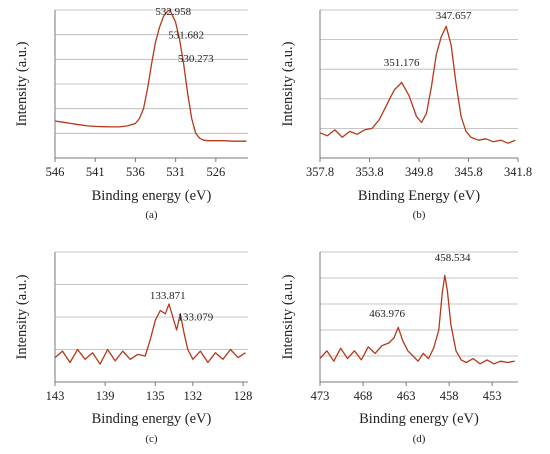 This screenshot has height=454, width=550. Describe the element at coordinates (55, 172) in the screenshot. I see `x-tick-label: 546` at that location.